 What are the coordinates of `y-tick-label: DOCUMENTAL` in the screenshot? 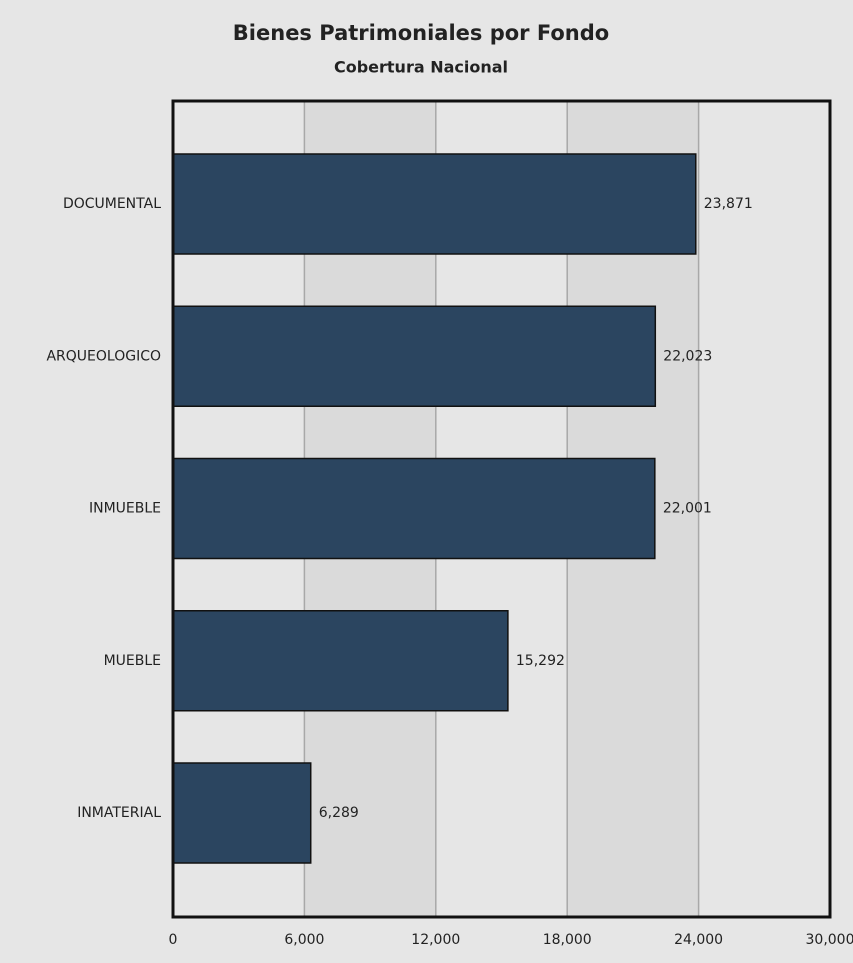 It's located at (112, 204).